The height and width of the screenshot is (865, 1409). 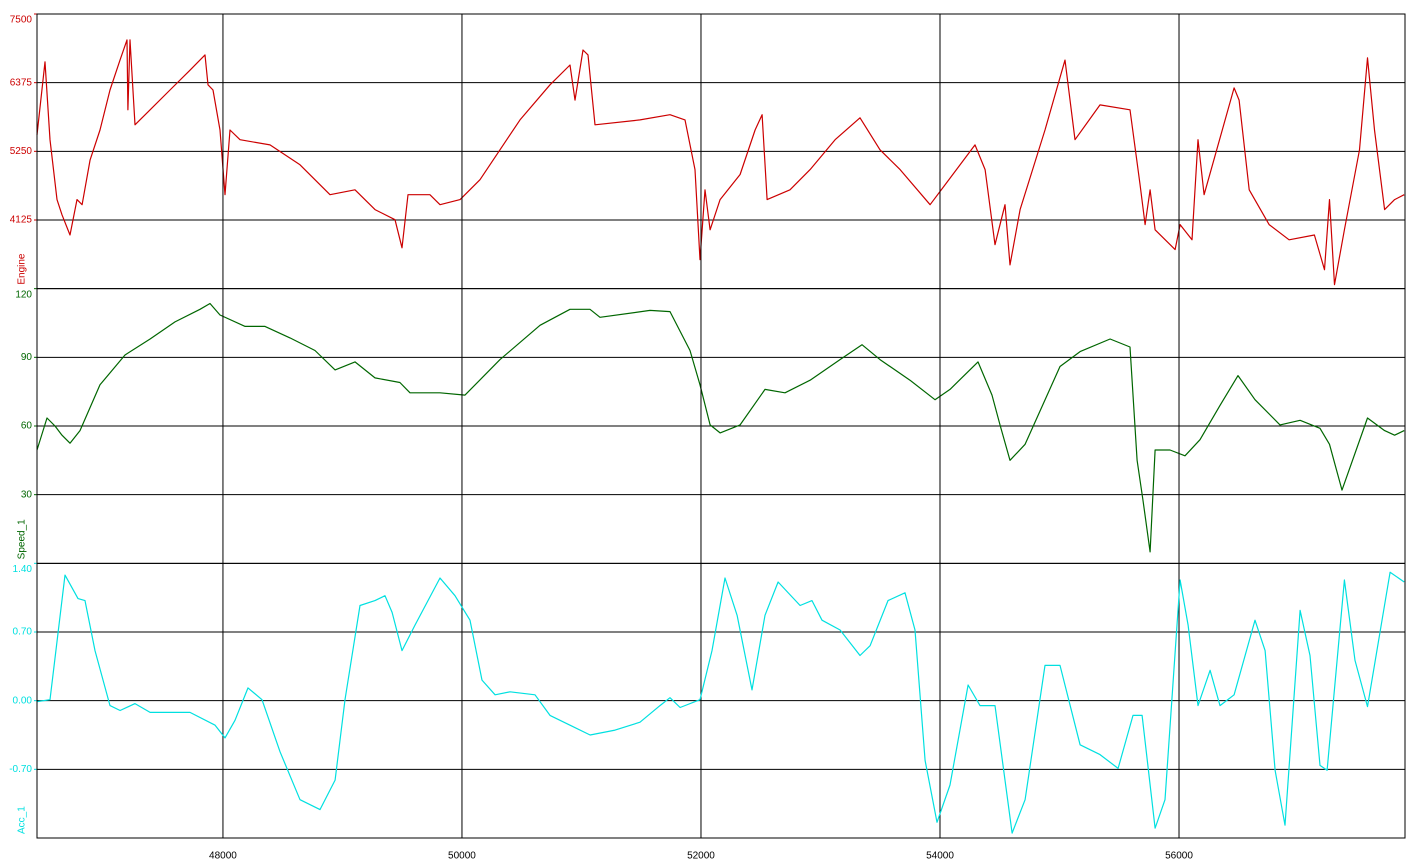 What do you see at coordinates (23, 569) in the screenshot?
I see `y-tick-label: 1.40` at bounding box center [23, 569].